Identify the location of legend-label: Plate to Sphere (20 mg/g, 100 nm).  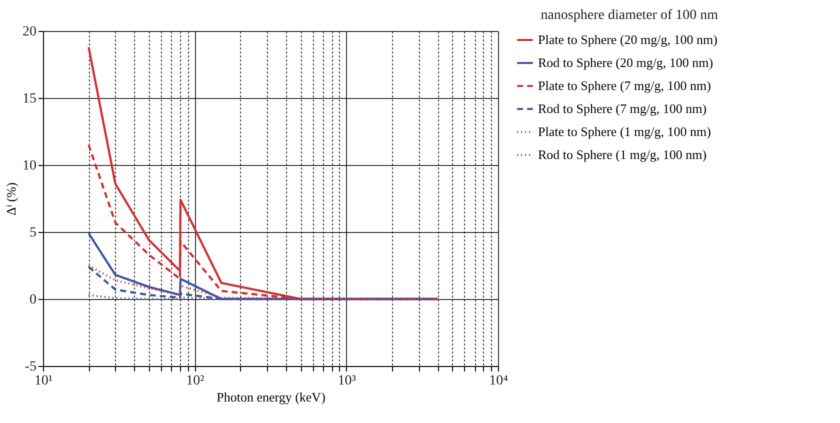
(628, 39).